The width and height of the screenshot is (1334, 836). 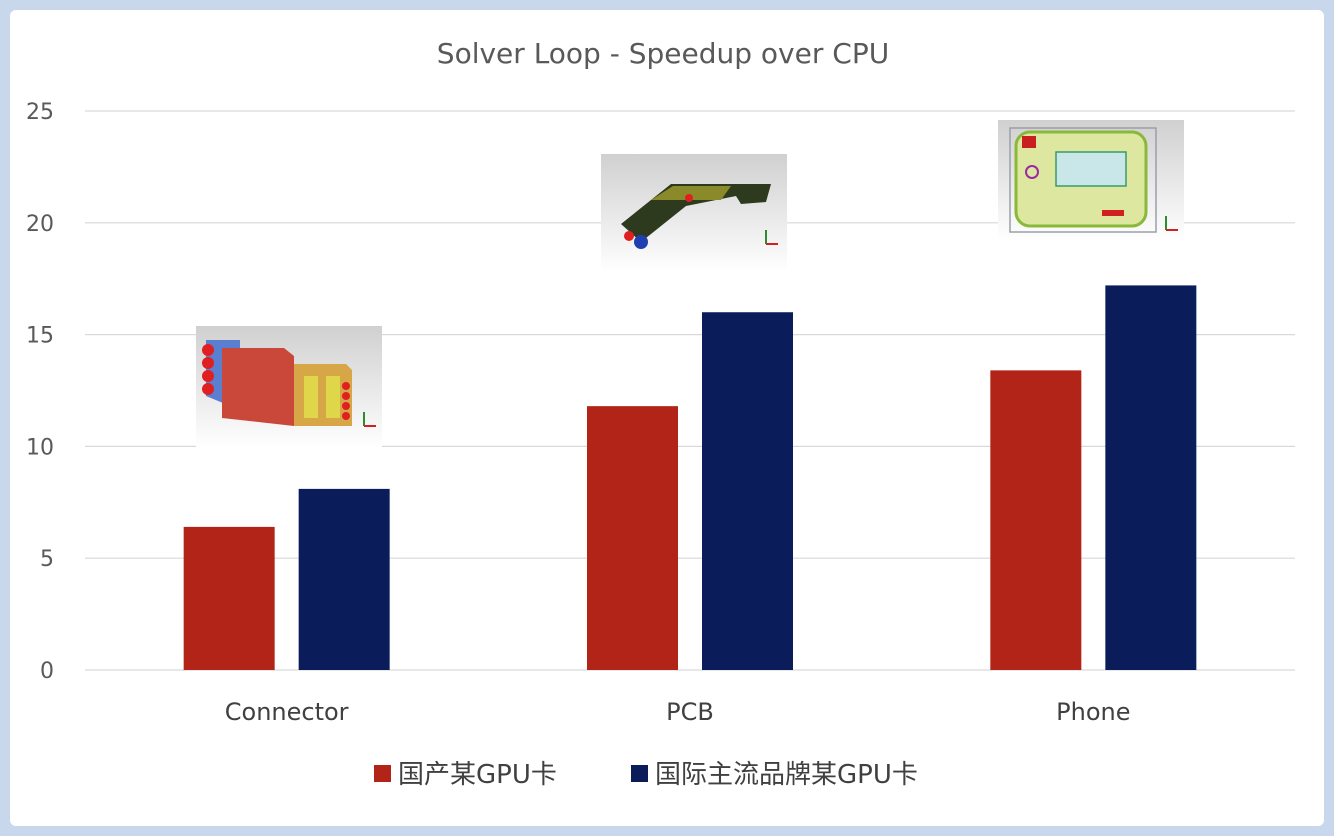 I want to click on y-tick-label: 20, so click(x=40, y=224).